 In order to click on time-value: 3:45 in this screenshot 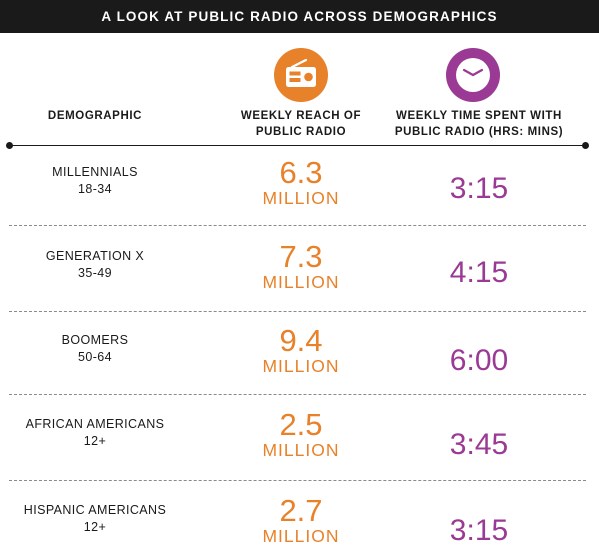, I will do `click(479, 444)`.